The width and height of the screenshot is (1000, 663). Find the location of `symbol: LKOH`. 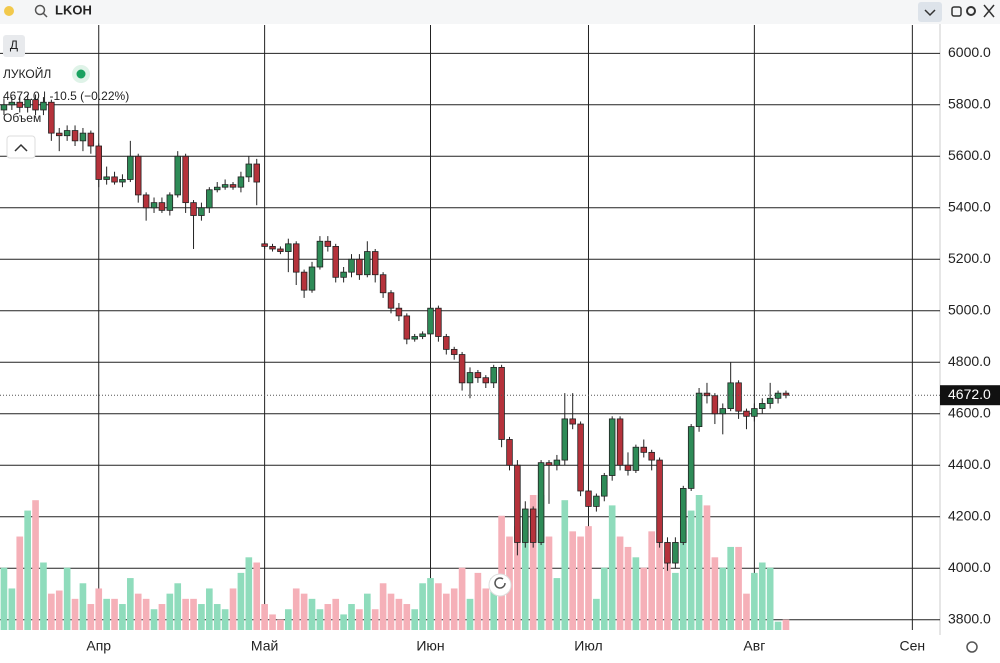

symbol: LKOH is located at coordinates (73, 9).